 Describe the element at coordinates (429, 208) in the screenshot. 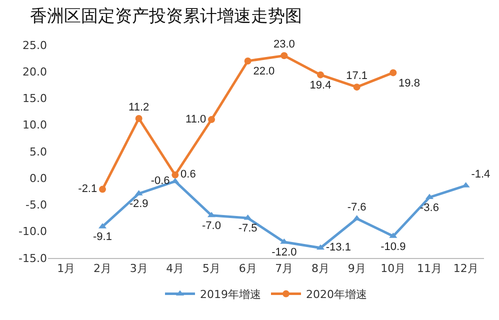

I see `data-label: -3.6` at that location.